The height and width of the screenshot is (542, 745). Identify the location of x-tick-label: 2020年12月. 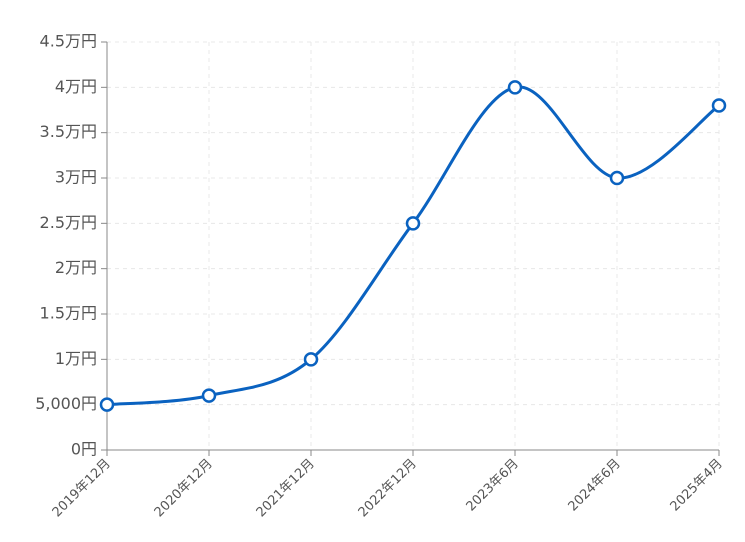
(184, 488).